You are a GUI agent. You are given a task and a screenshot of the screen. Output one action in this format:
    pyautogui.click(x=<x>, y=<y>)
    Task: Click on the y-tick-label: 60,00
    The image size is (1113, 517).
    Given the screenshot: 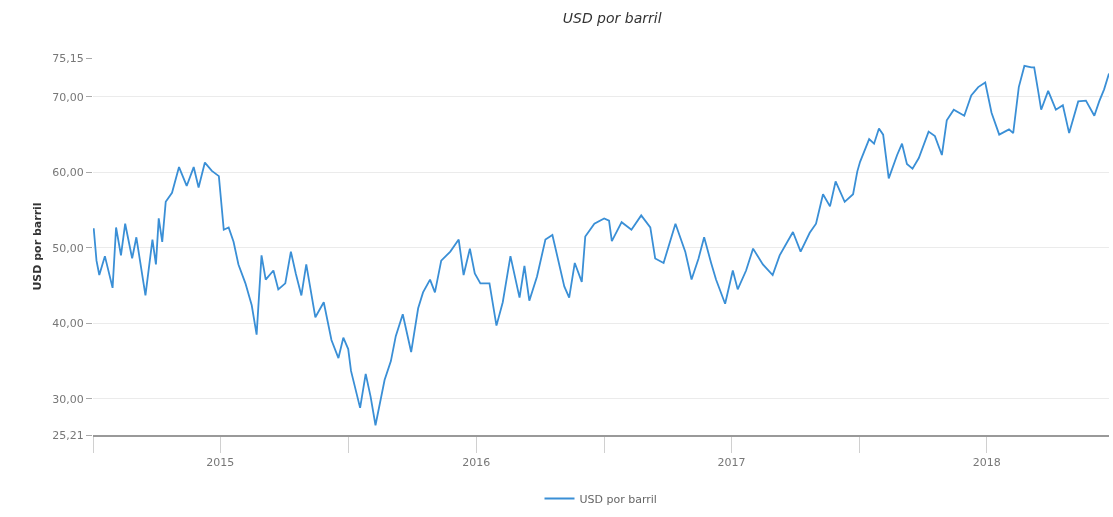 What is the action you would take?
    pyautogui.click(x=68, y=173)
    